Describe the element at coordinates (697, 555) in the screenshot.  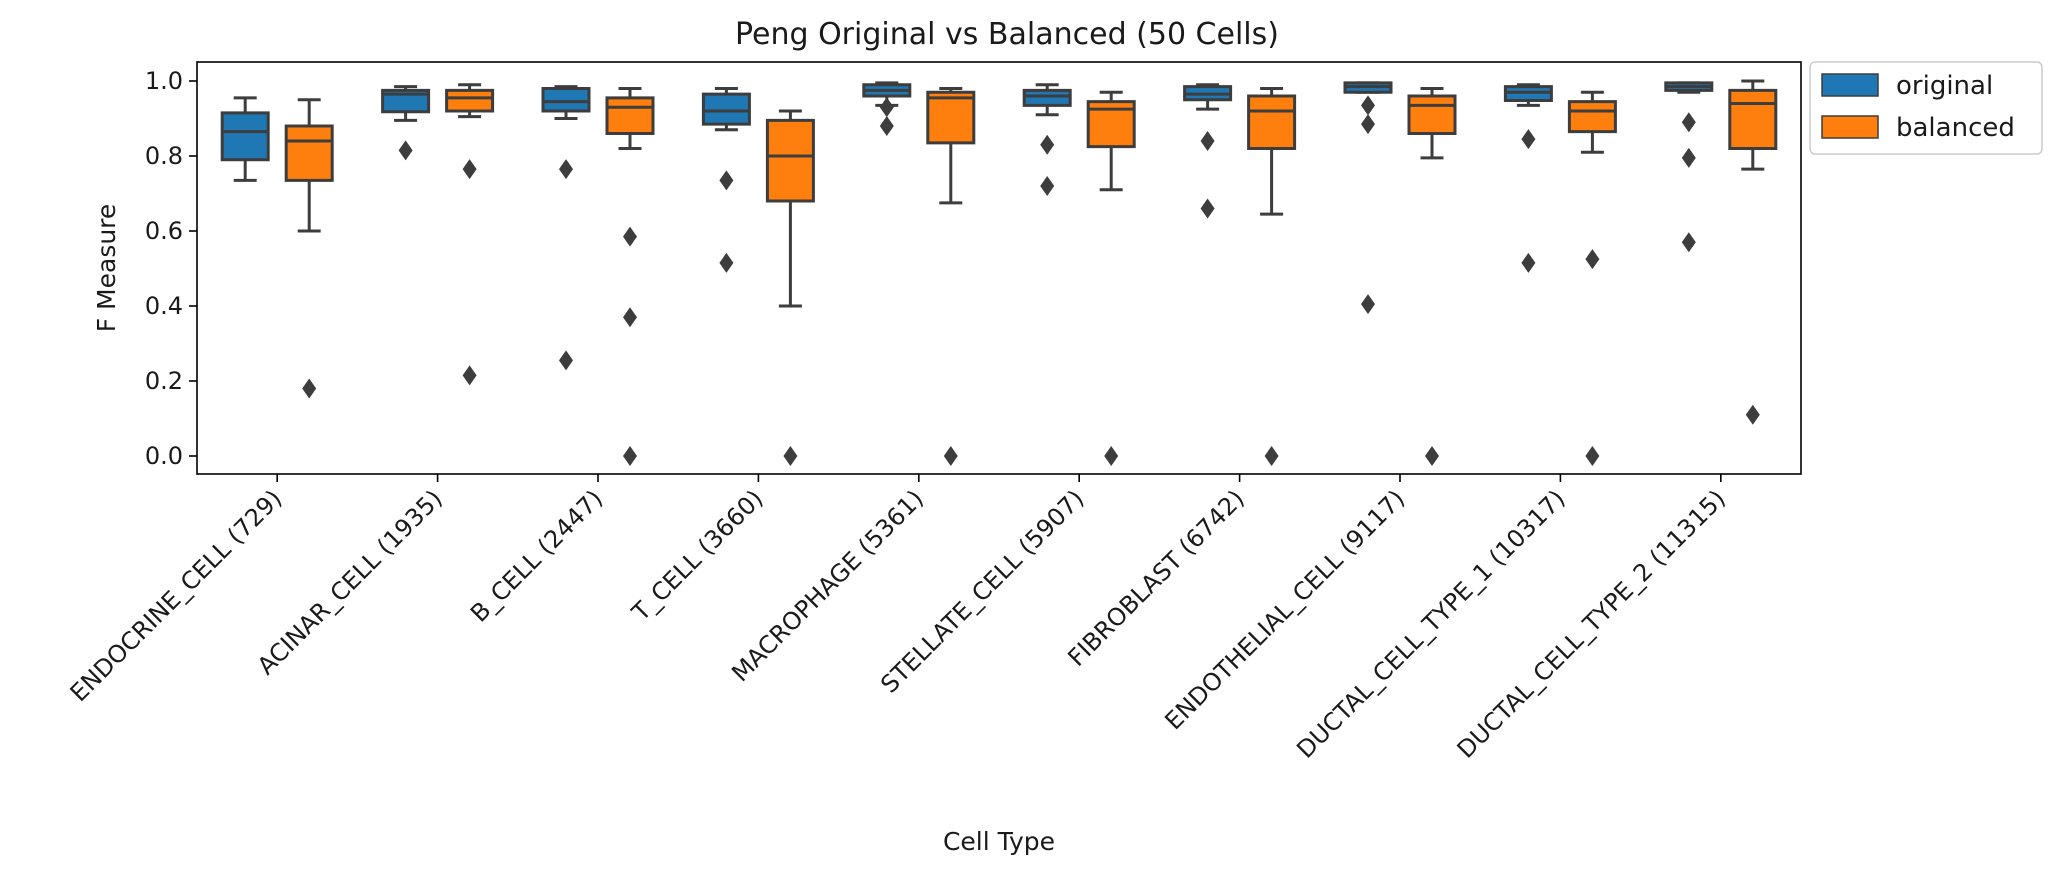
I see `x-tick-label: T_CELL (3660)` at that location.